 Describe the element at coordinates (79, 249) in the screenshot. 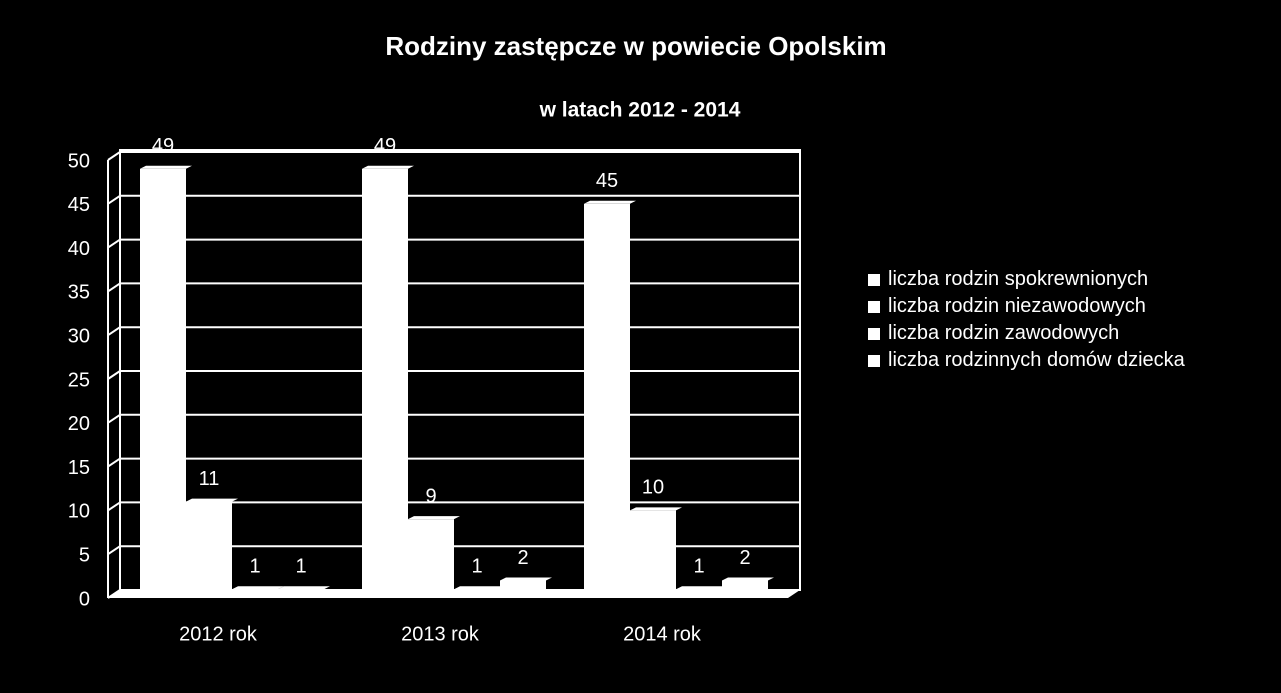

I see `y-tick-label: 40` at that location.